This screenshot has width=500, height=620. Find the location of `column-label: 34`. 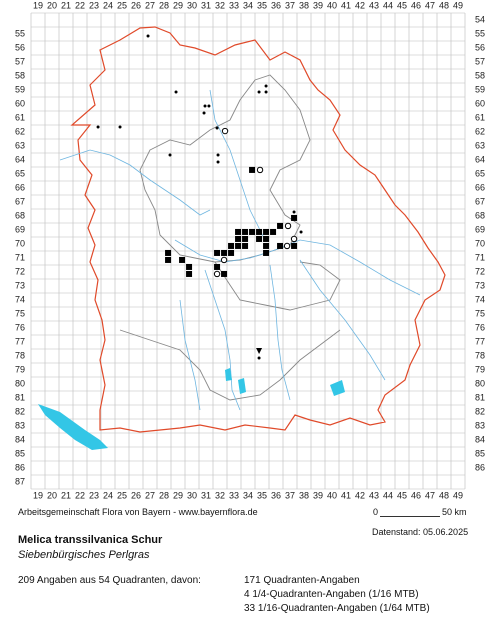

column-label: 34 is located at coordinates (248, 495).